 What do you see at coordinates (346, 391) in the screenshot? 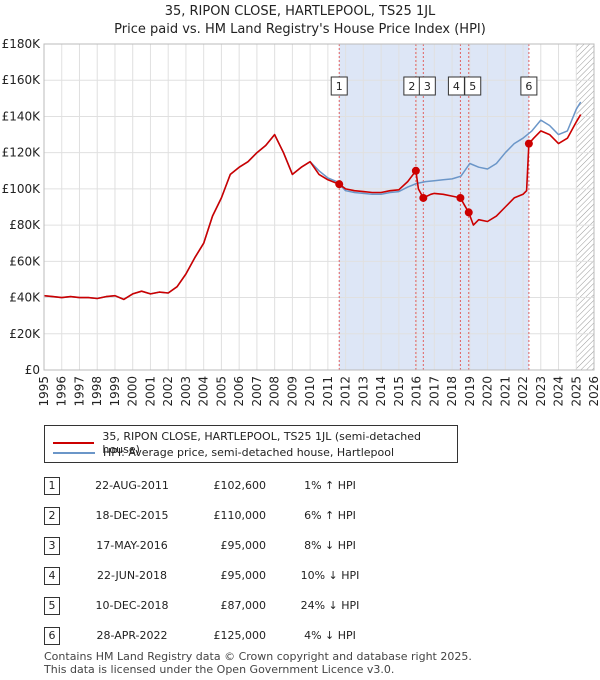
I see `x-tick-label: 2012` at bounding box center [346, 391].